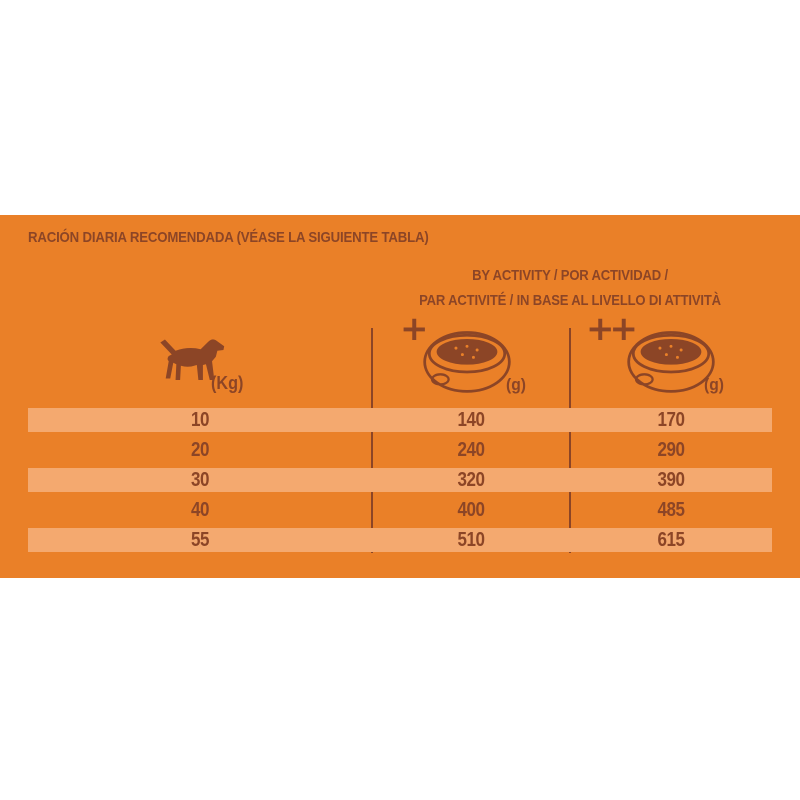  I want to click on dog-silhouette-icon, so click(192, 359).